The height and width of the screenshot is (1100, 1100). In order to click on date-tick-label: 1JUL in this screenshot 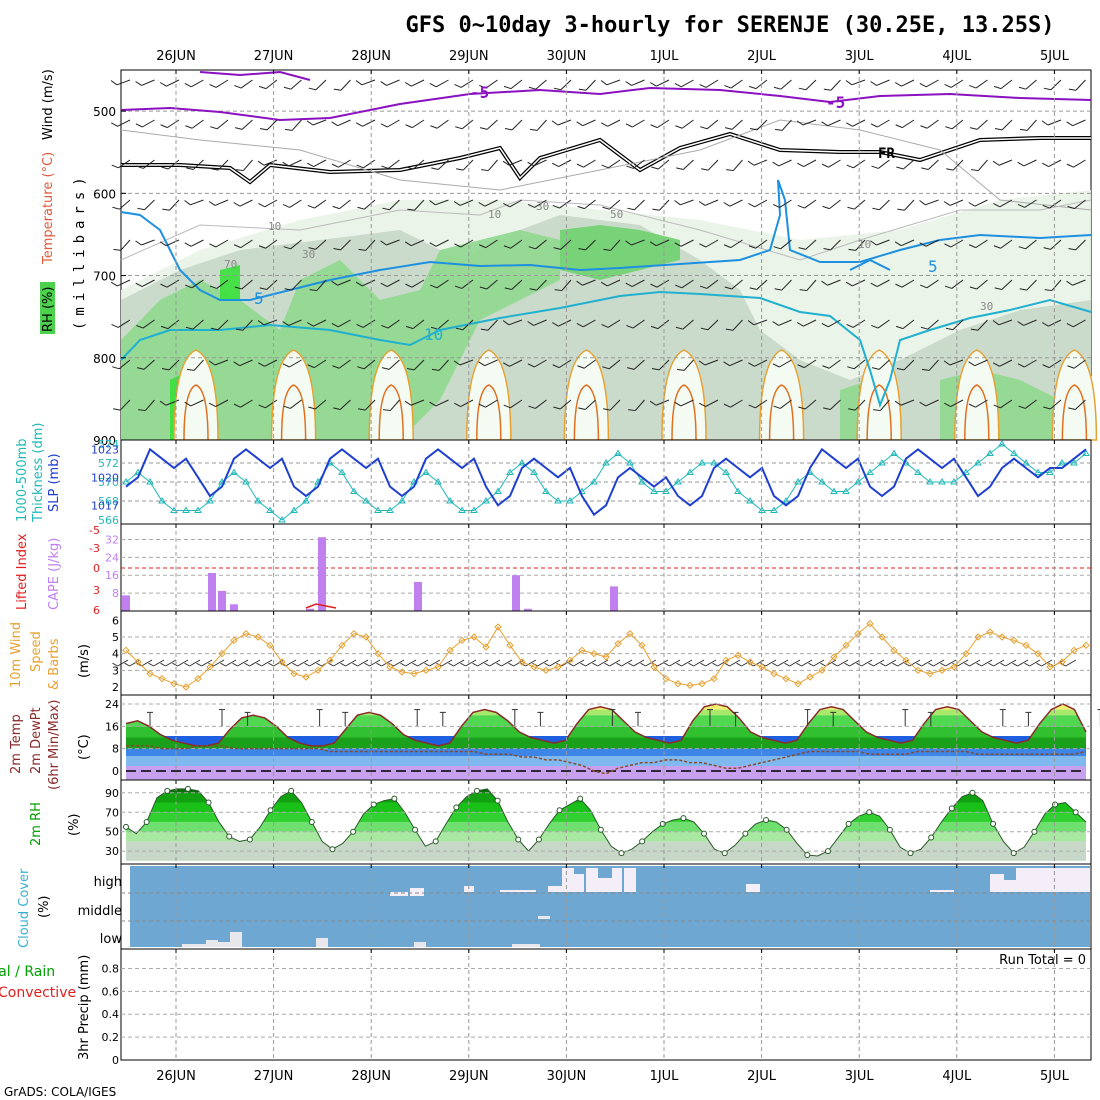, I will do `click(665, 1076)`.